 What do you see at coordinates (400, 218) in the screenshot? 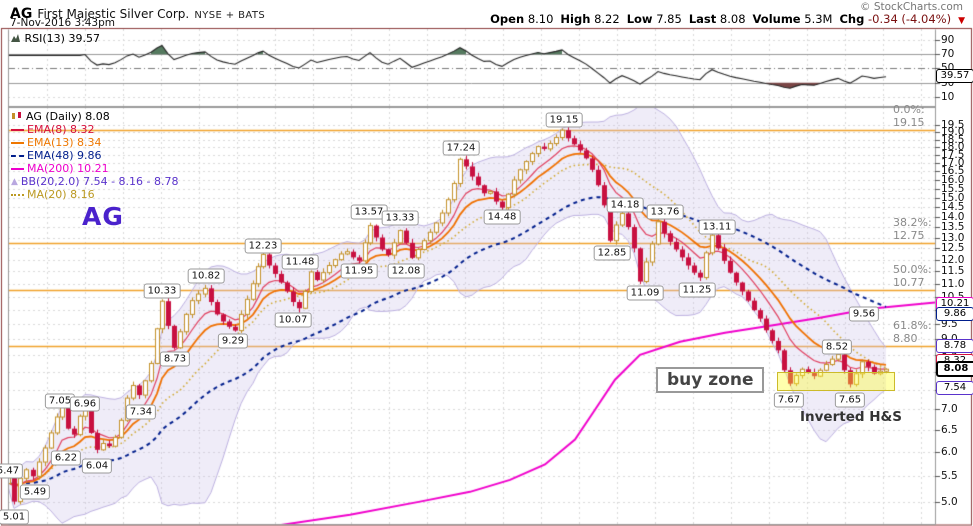
I see `price-label: 13.33` at bounding box center [400, 218].